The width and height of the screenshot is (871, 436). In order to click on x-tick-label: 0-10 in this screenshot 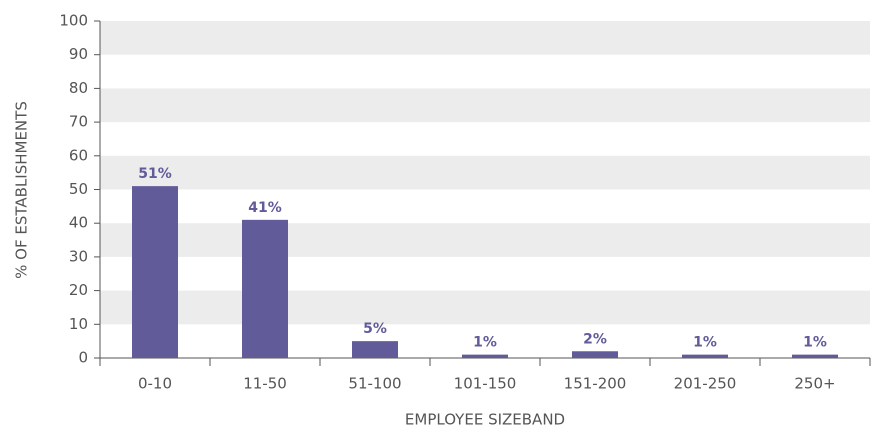, I will do `click(155, 384)`.